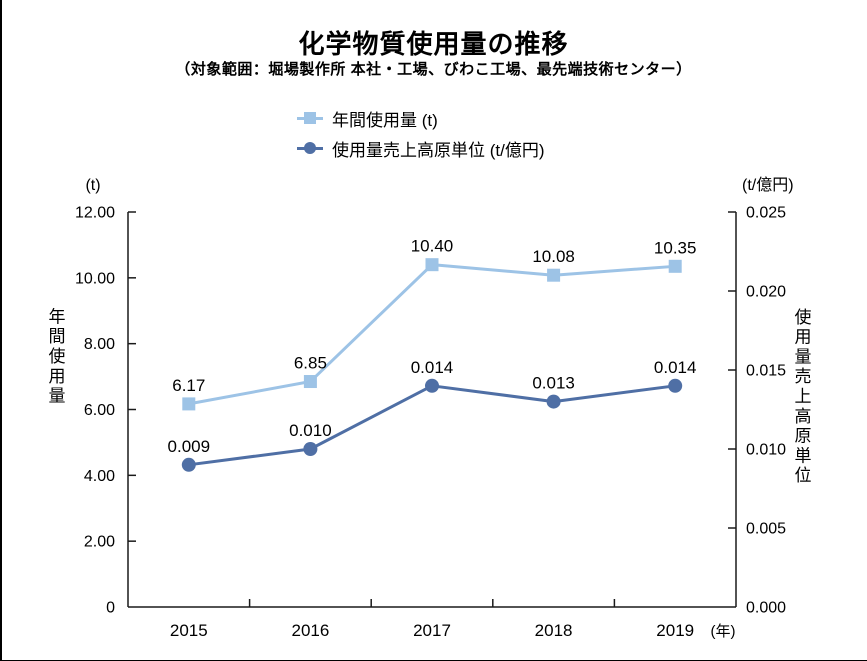 The image size is (867, 661). Describe the element at coordinates (803, 455) in the screenshot. I see `svg-text: 単` at that location.